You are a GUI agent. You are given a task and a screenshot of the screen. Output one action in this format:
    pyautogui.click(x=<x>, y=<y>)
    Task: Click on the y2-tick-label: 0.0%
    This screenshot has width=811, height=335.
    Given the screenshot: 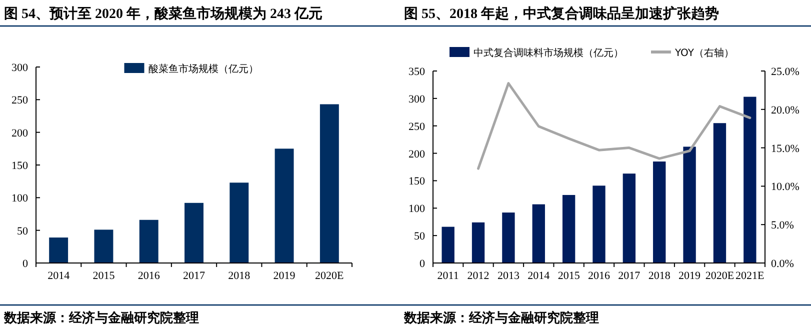 What is the action you would take?
    pyautogui.click(x=782, y=264)
    